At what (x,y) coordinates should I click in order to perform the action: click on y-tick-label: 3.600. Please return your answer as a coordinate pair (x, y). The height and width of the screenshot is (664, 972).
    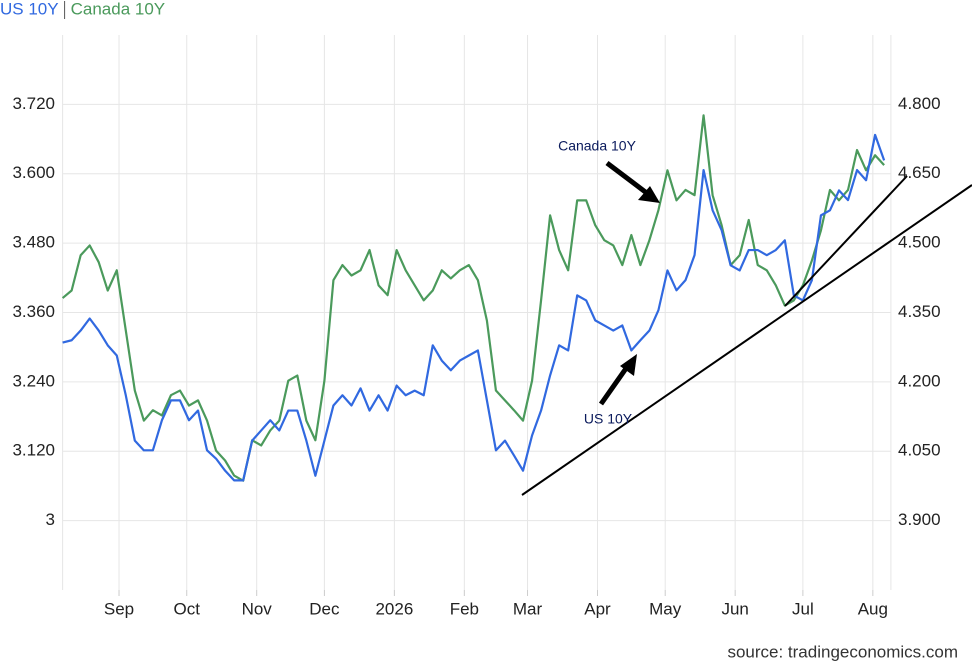
    Looking at the image, I should click on (33, 172).